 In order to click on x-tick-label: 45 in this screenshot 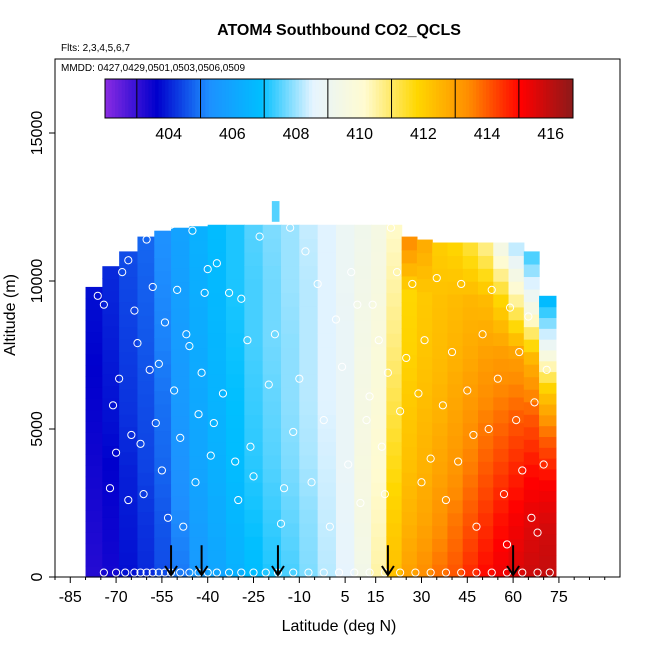, I will do `click(467, 597)`.